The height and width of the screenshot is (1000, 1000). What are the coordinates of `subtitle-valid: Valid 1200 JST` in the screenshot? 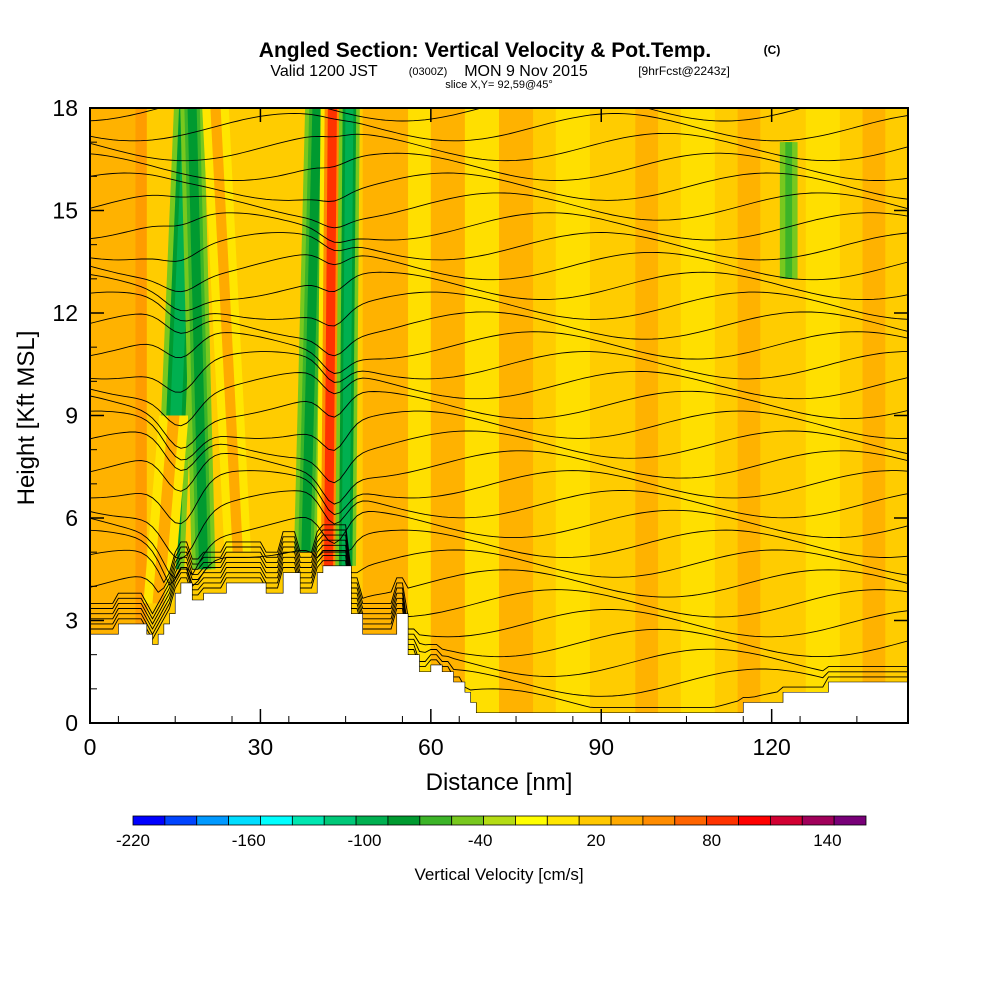 It's located at (324, 71).